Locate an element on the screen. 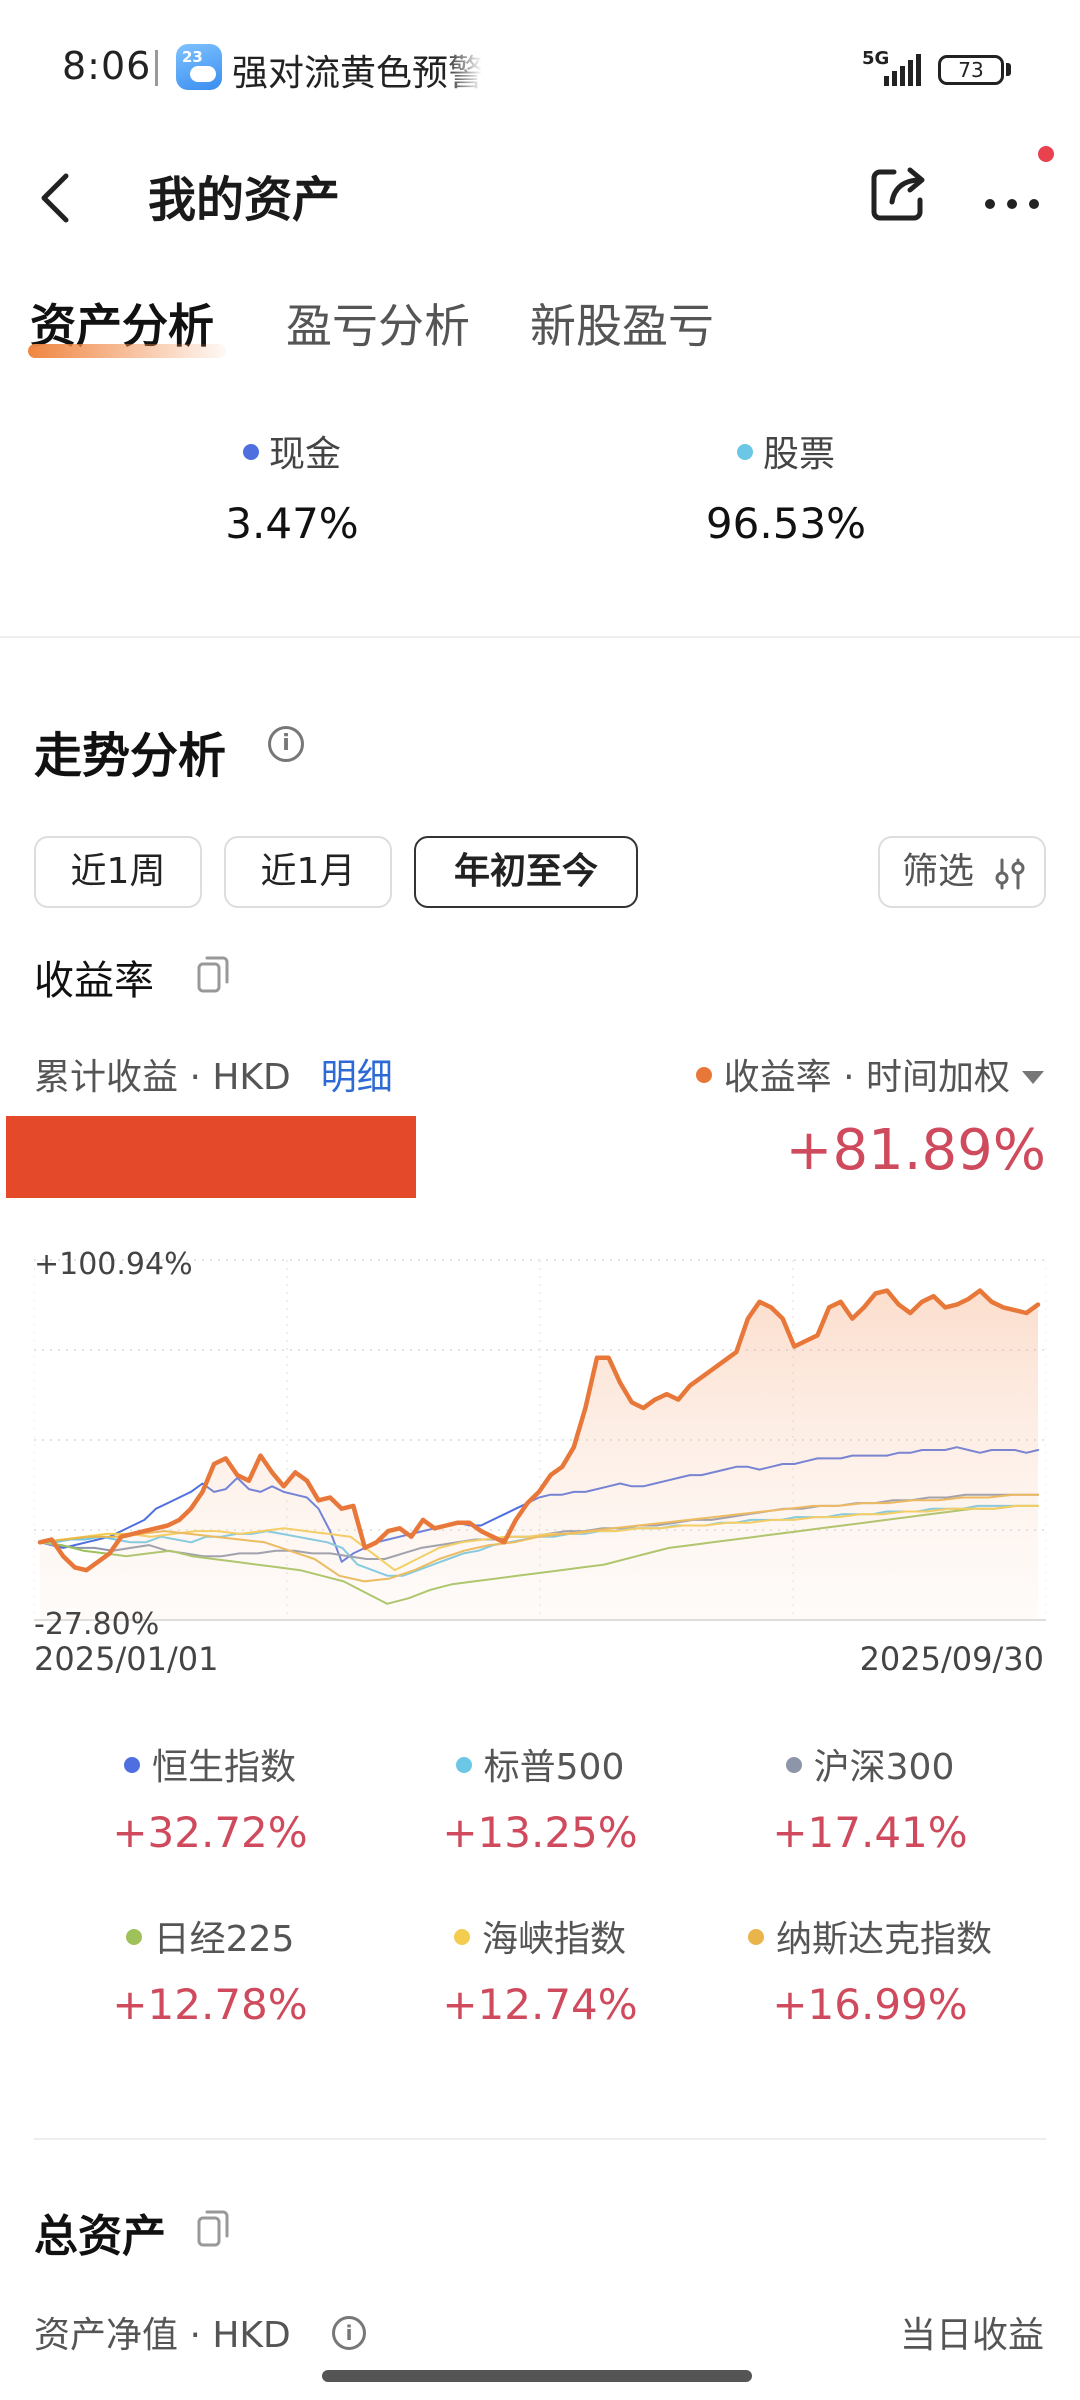  rate-selector: 收益率 · 时间加权 is located at coordinates (869, 1074).